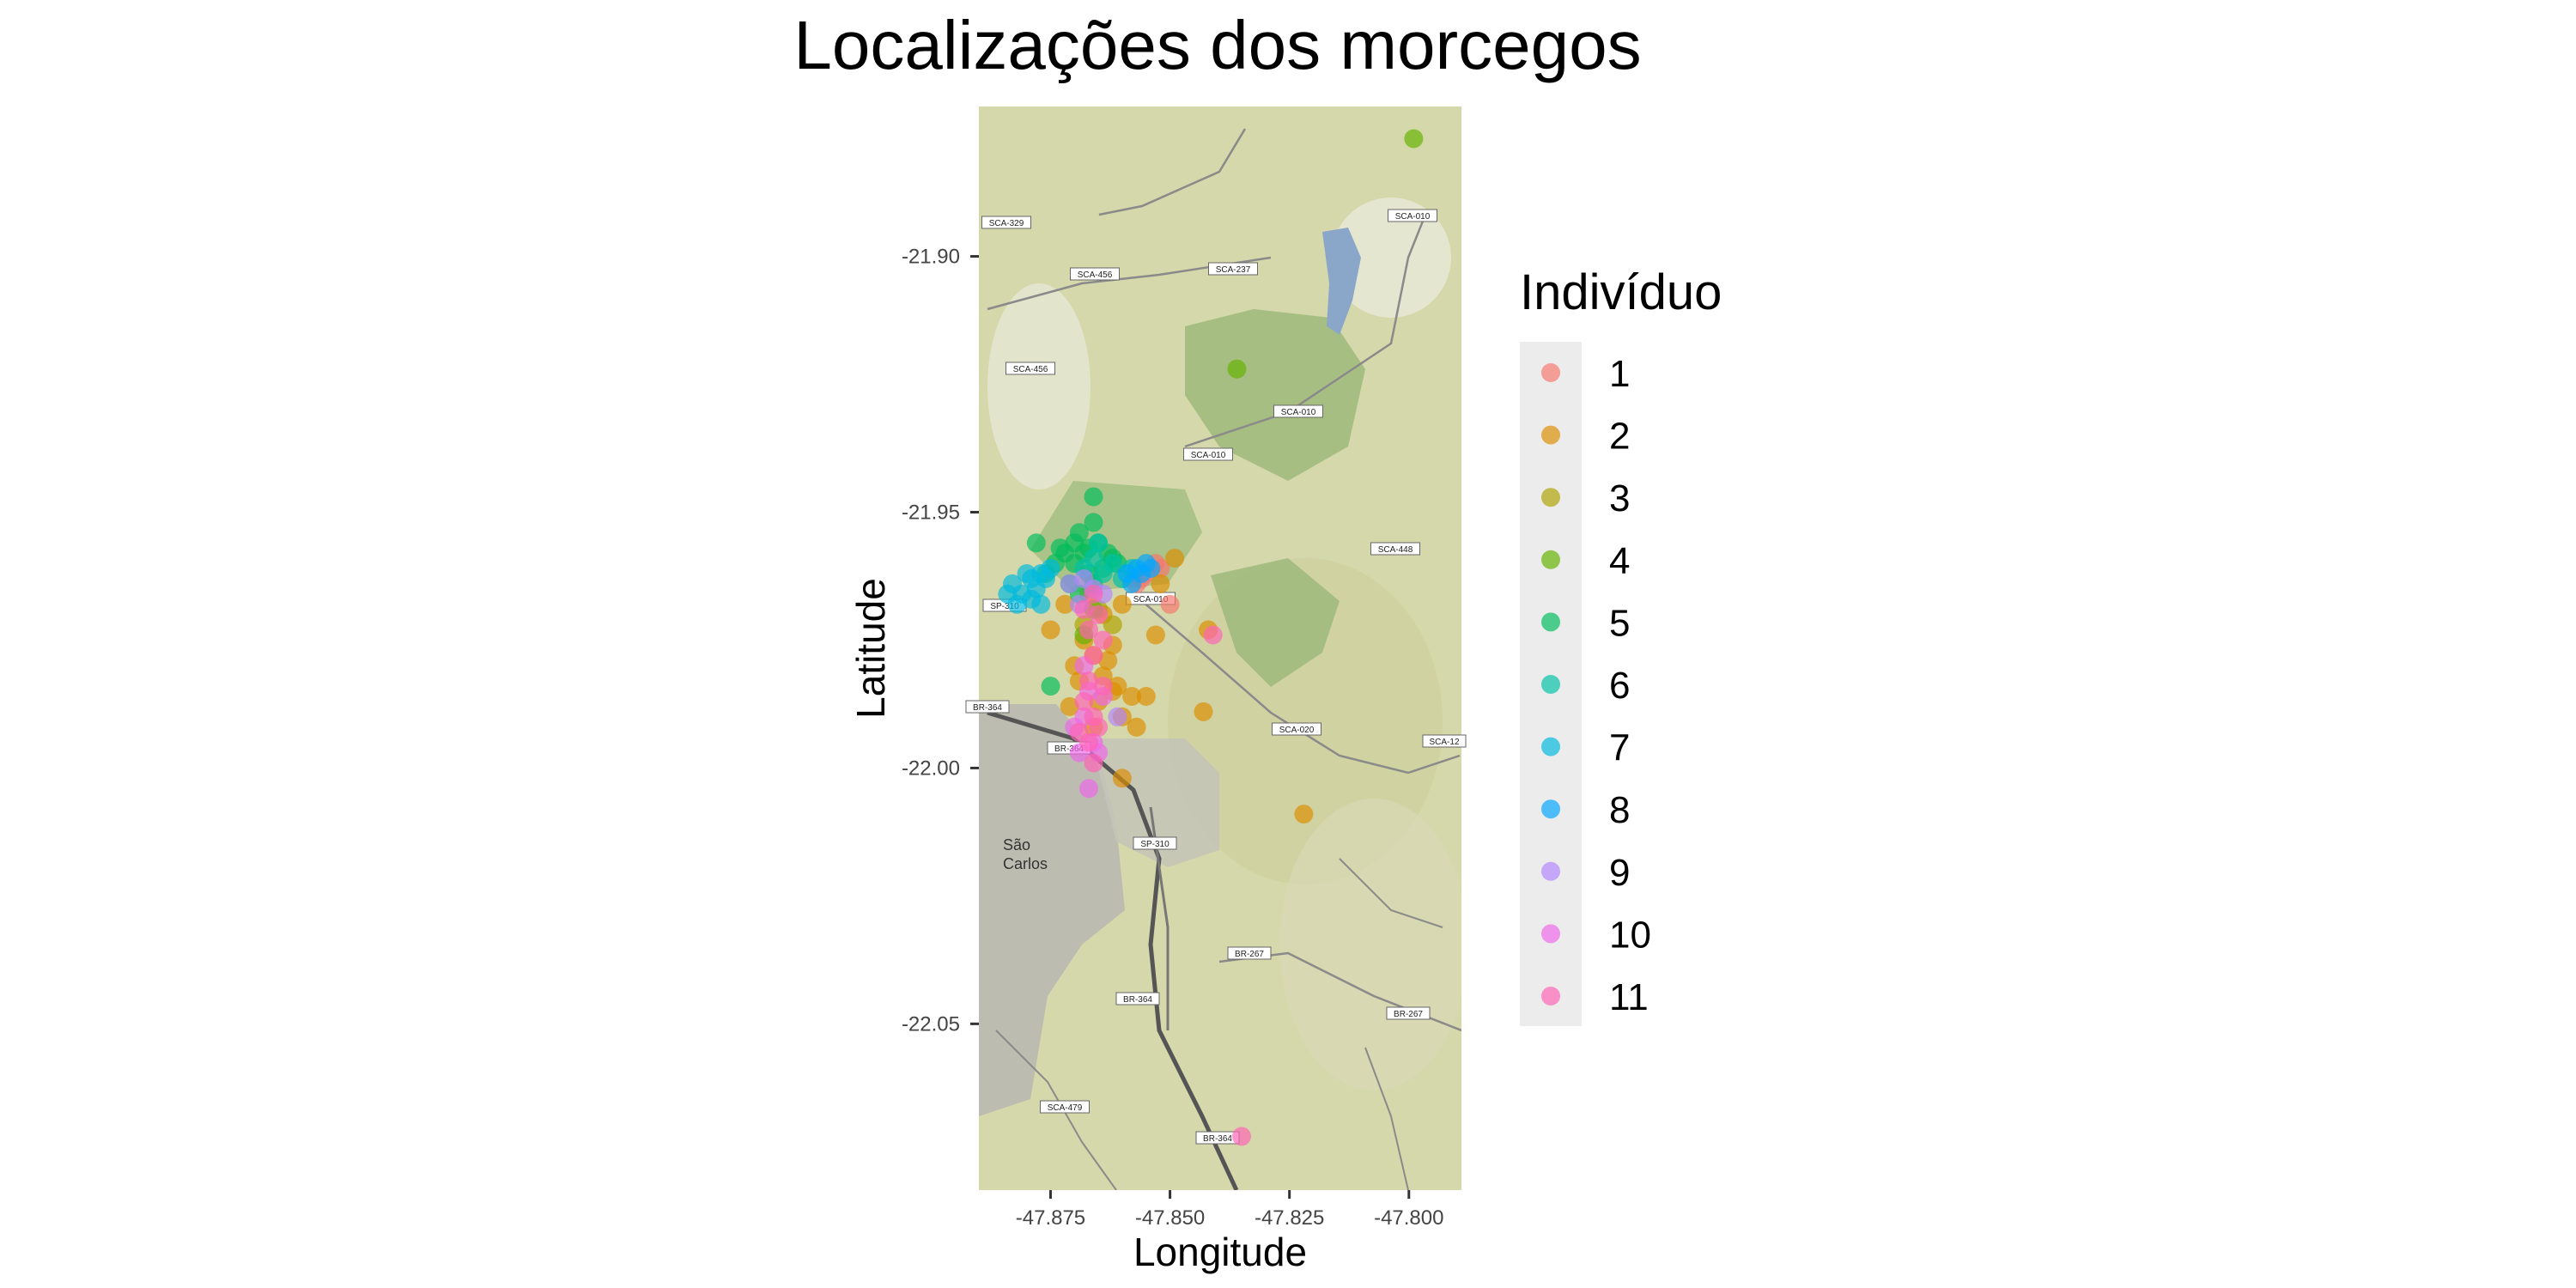  I want to click on legend-label-5: 5, so click(1620, 623).